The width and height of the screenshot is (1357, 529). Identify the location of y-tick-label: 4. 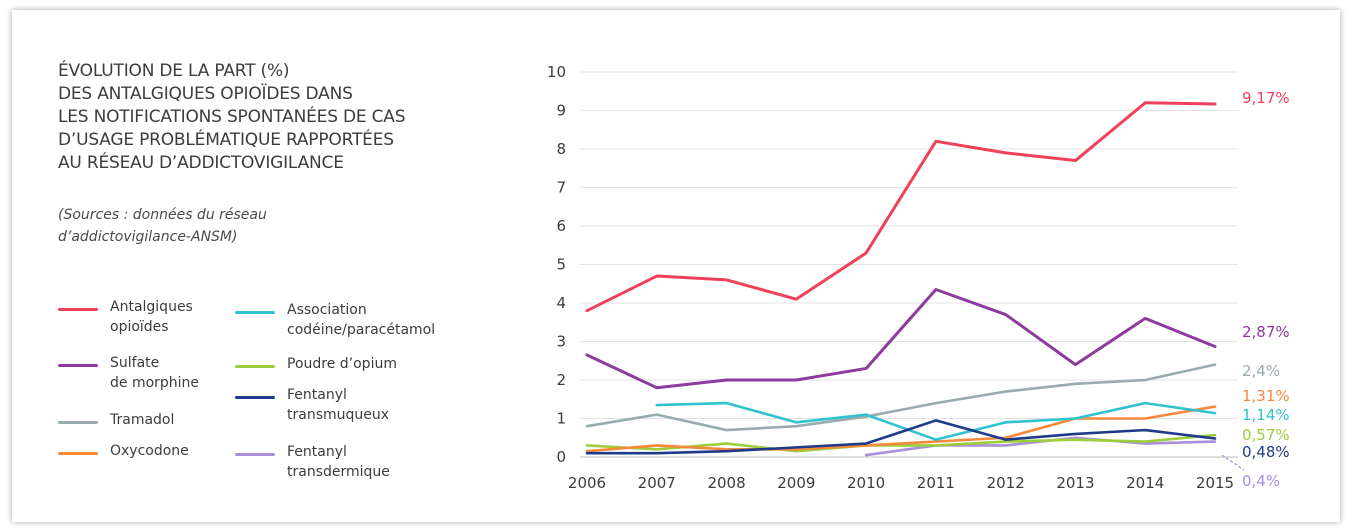
(561, 303).